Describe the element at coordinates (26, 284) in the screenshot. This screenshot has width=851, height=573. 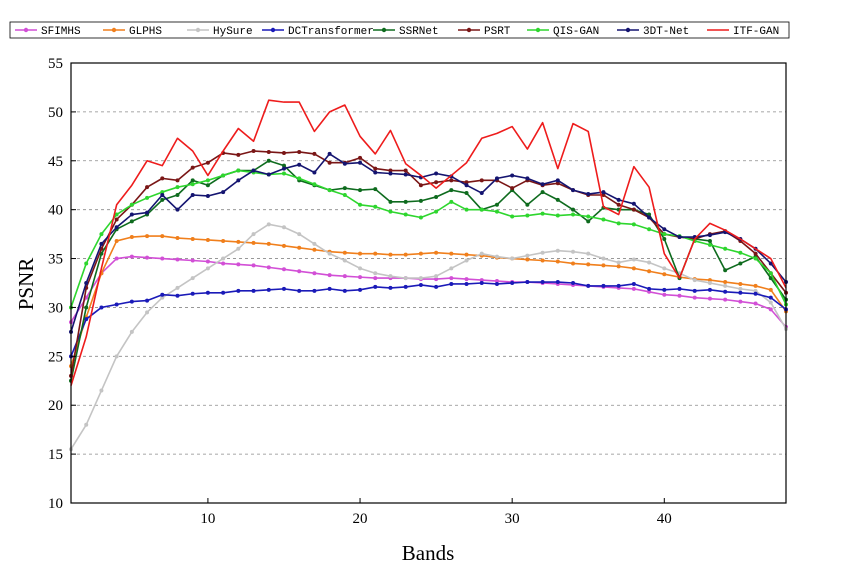
I see `y-axis-title: PSNR` at that location.